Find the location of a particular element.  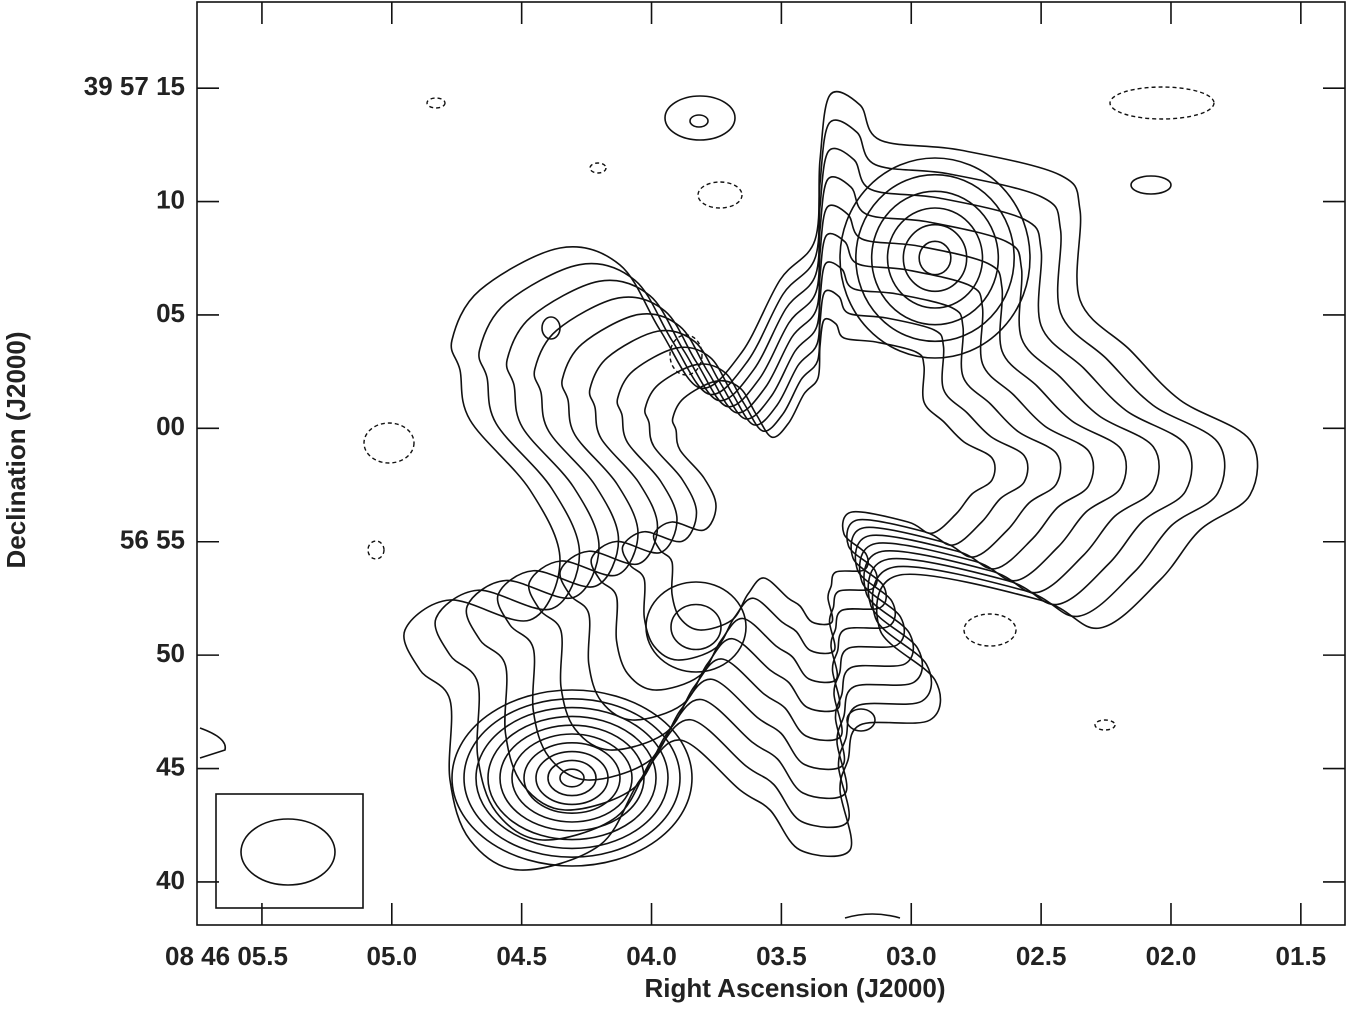

y-tick-label: 40 is located at coordinates (170, 880).